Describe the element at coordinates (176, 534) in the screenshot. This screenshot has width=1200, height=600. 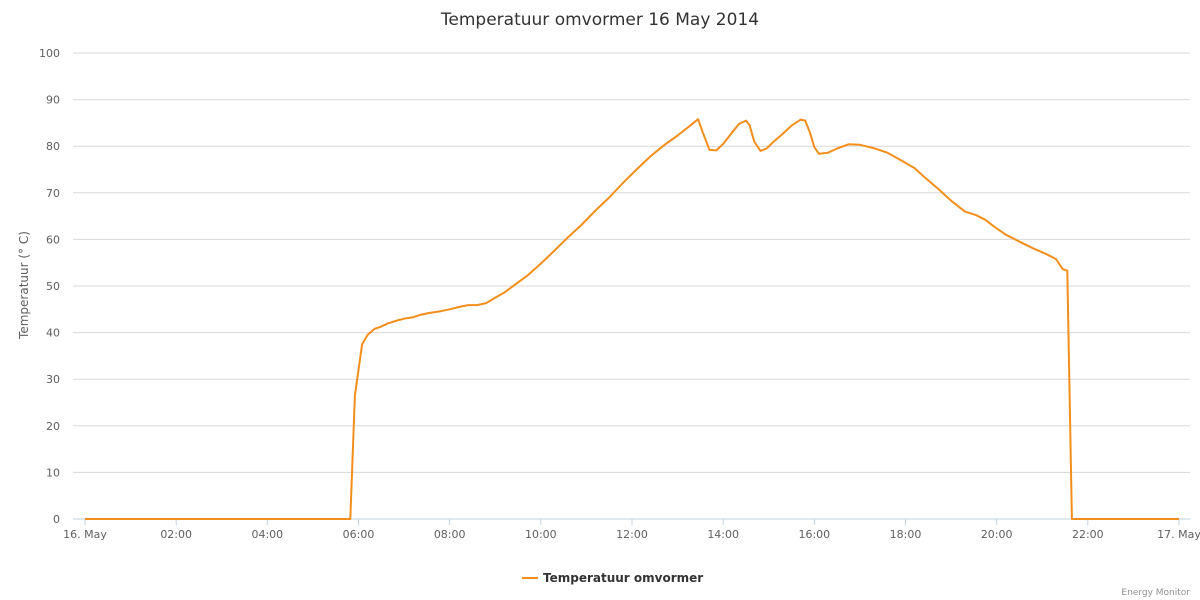
I see `x-tick-label: 02:00` at that location.